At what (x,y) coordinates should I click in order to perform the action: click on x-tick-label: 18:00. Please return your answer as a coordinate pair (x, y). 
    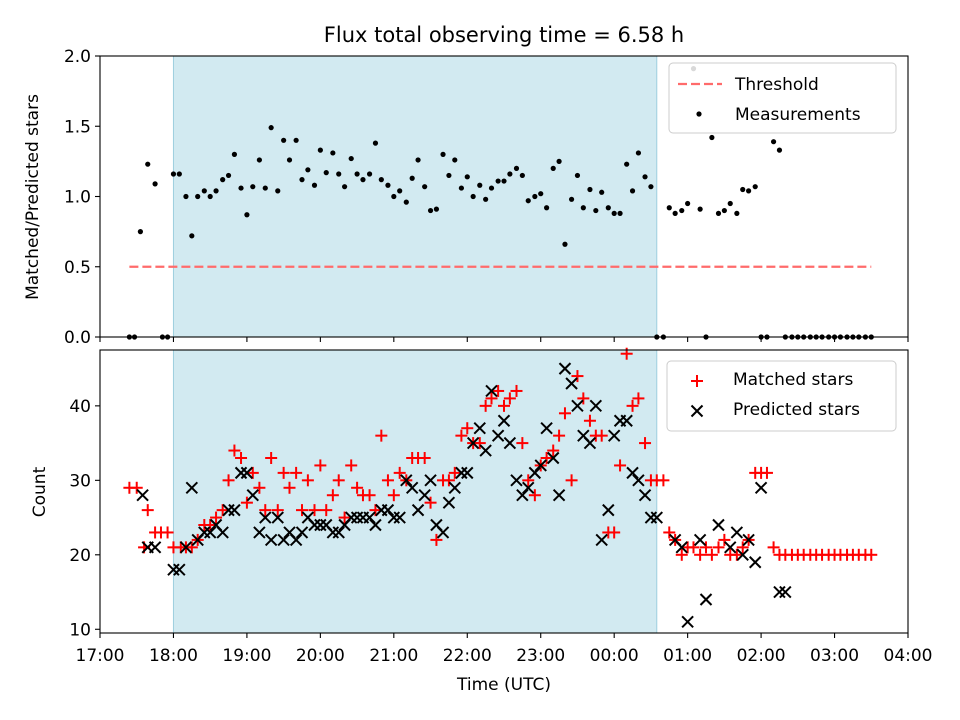
    Looking at the image, I should click on (173, 656).